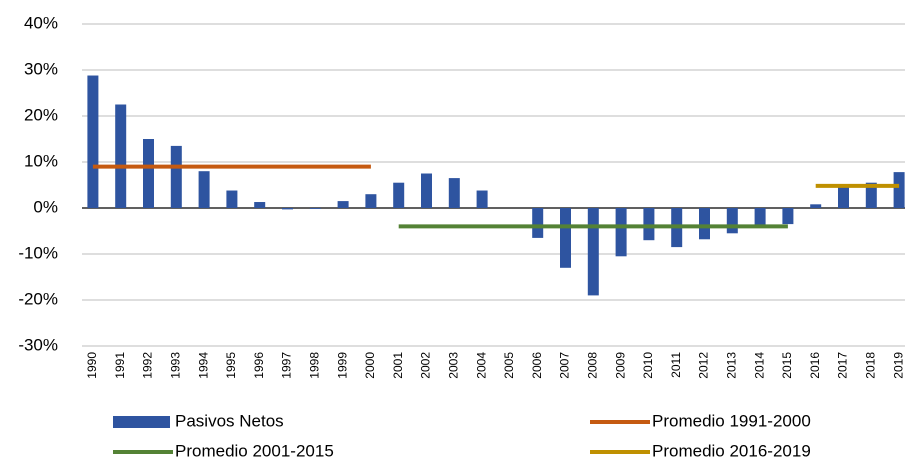 Image resolution: width=905 pixels, height=465 pixels. What do you see at coordinates (314, 365) in the screenshot?
I see `x-tick-label: 1998` at bounding box center [314, 365].